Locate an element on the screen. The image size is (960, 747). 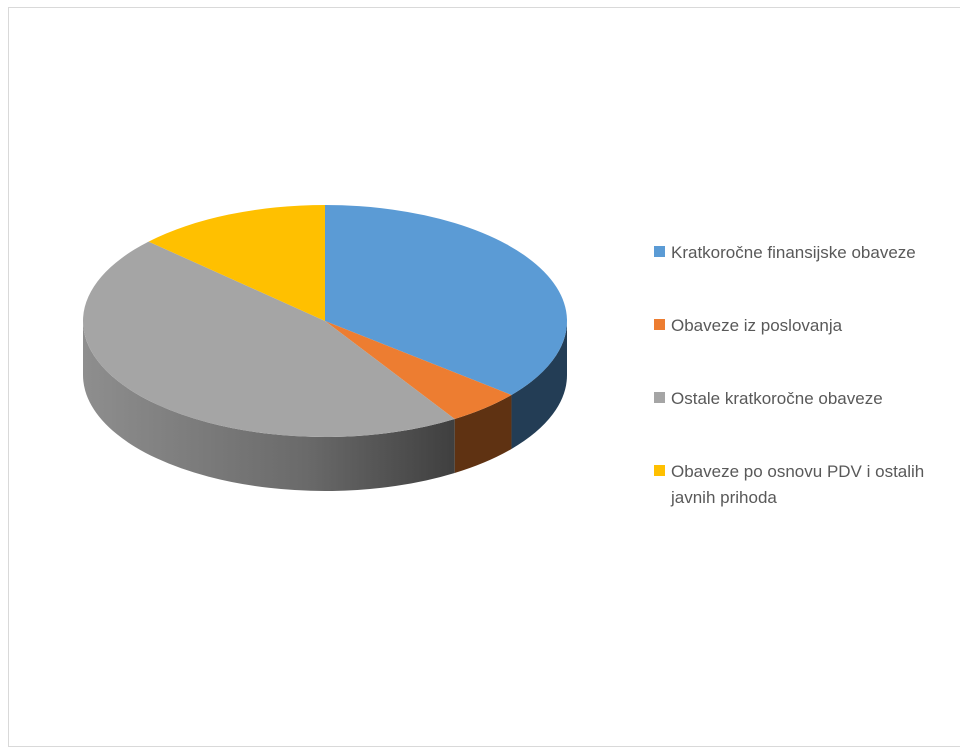
pie-slice-obaveze-iz-poslovanja is located at coordinates (418, 370).